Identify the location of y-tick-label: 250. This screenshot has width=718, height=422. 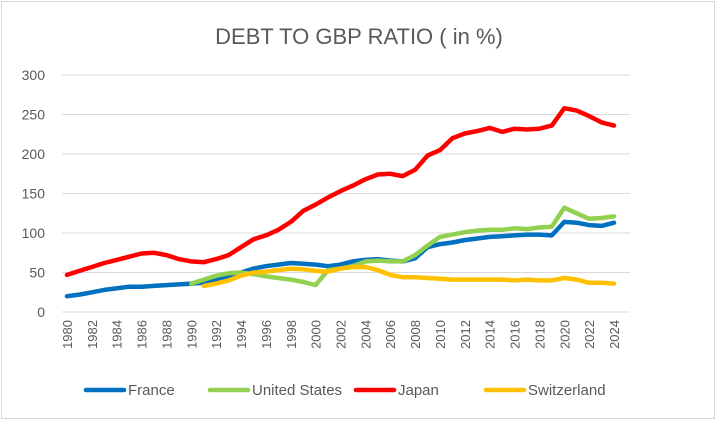
(34, 115).